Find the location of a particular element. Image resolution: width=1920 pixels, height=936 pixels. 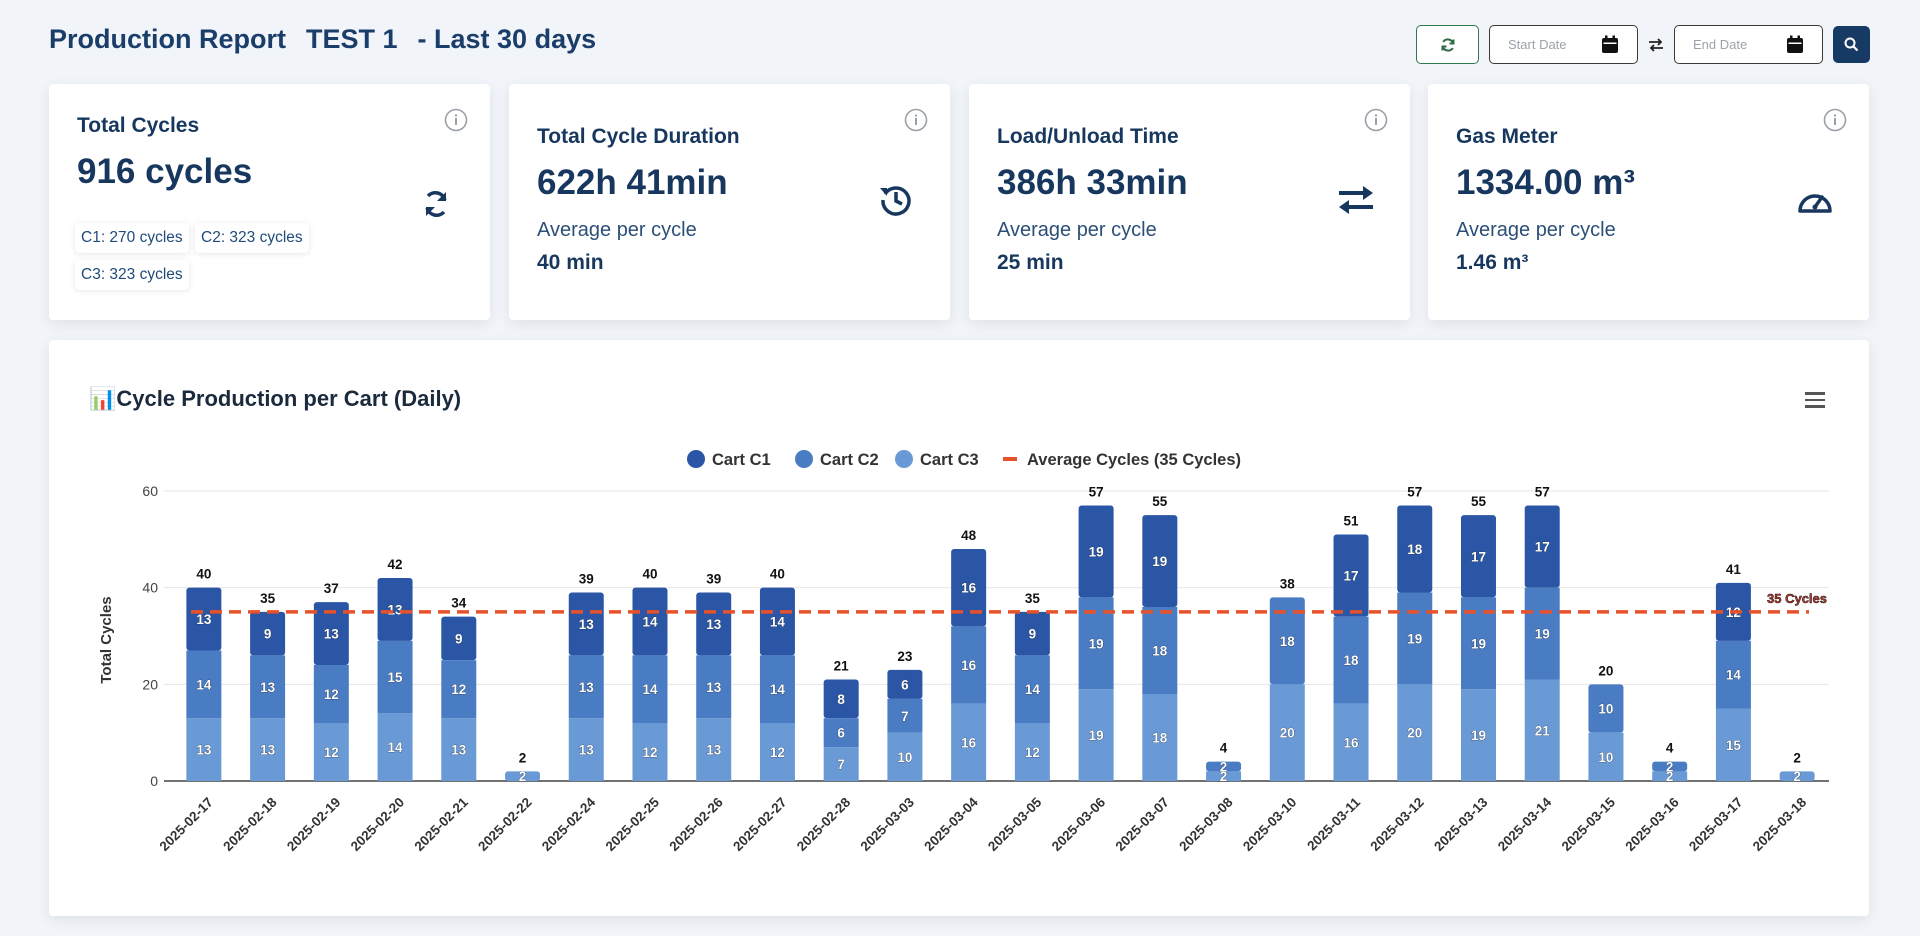

data-label: 17 is located at coordinates (1351, 576).